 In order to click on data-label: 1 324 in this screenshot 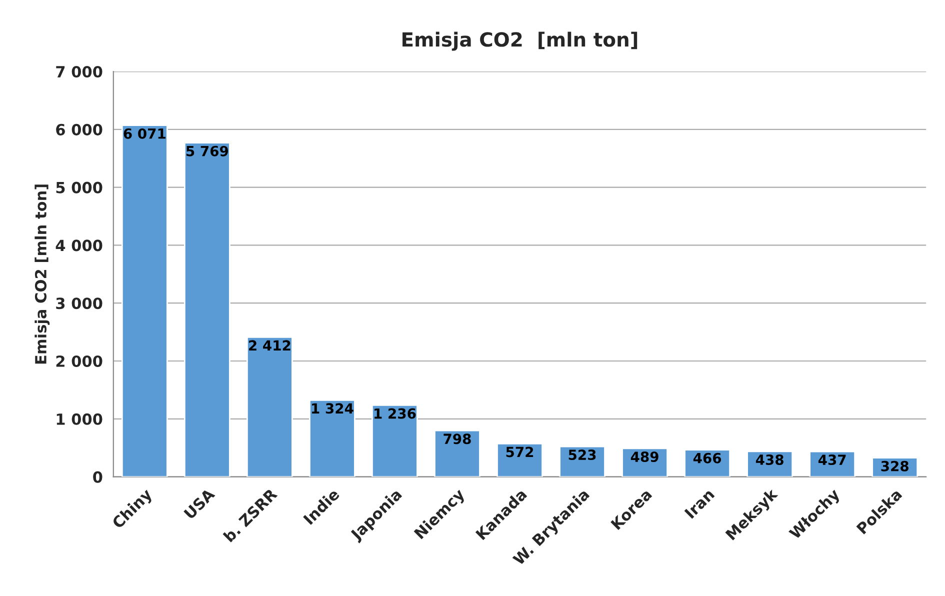, I will do `click(333, 408)`.